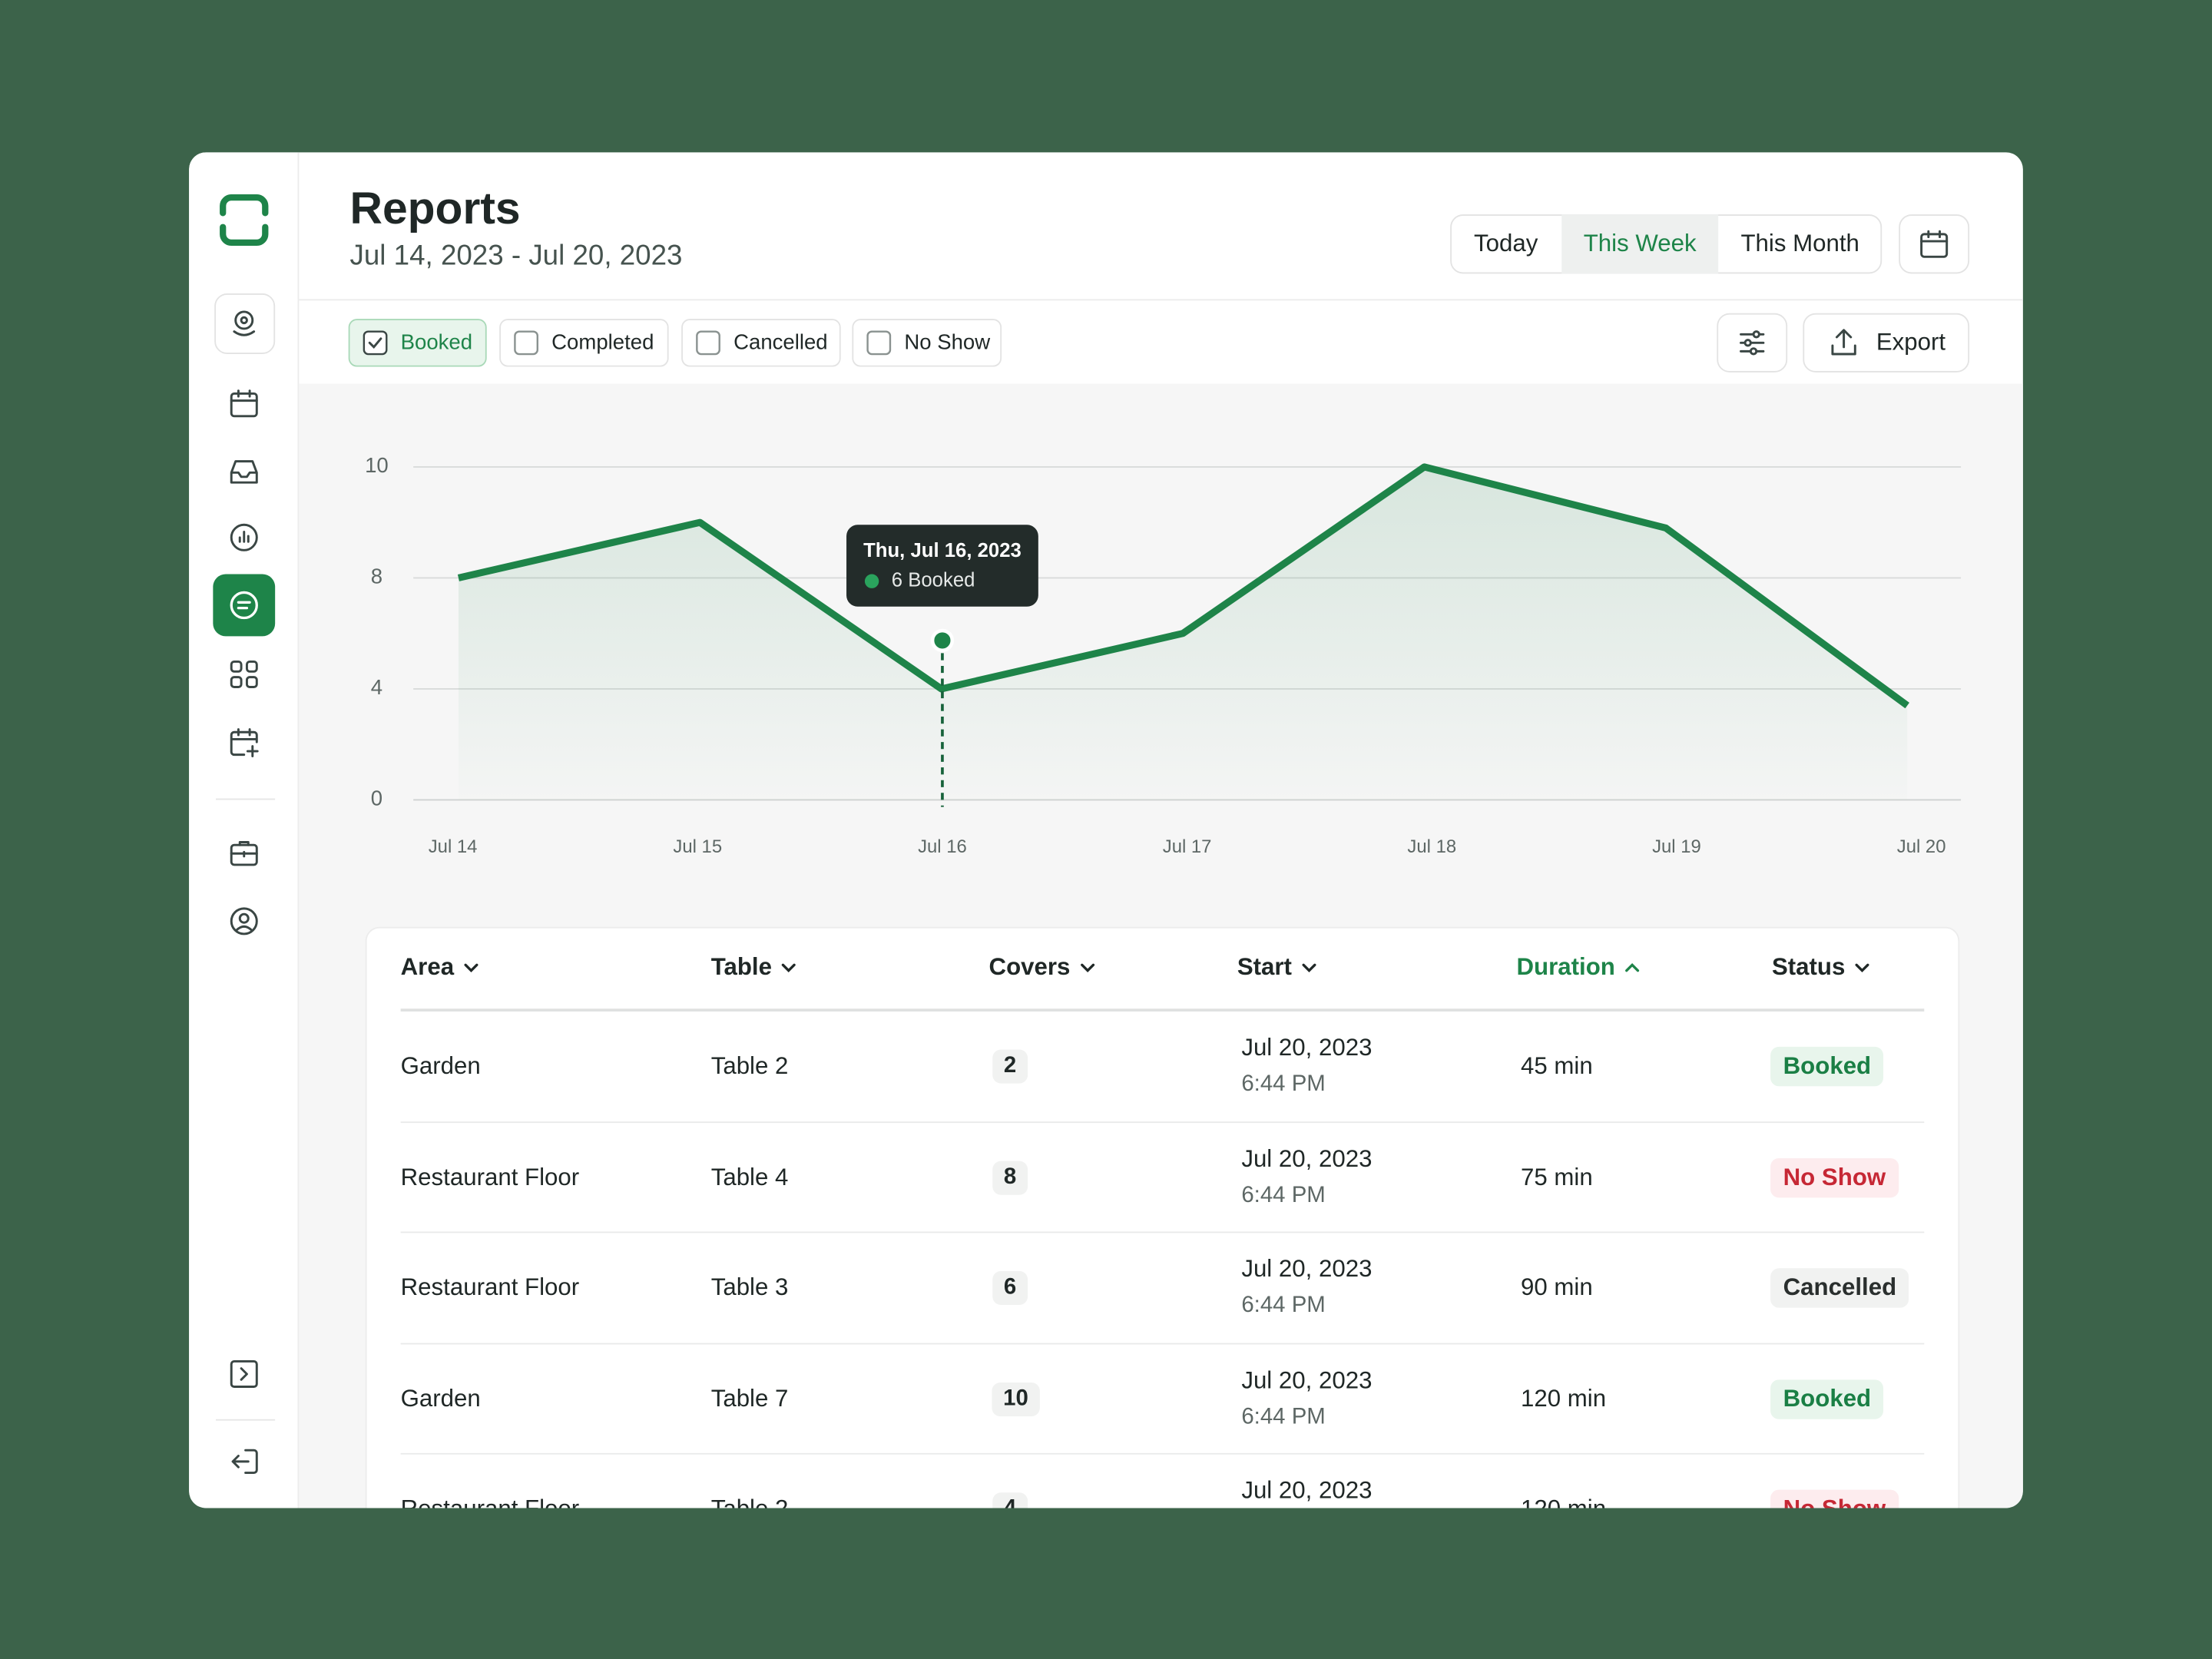 Image resolution: width=2212 pixels, height=1659 pixels. I want to click on period-tab-label: Today, so click(1506, 243).